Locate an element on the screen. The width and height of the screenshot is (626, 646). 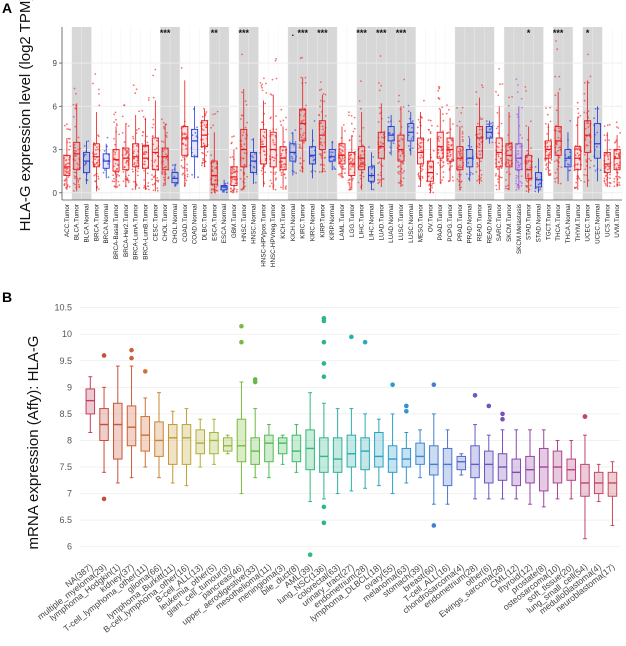
box-HNSC.Normal is located at coordinates (254, 162).